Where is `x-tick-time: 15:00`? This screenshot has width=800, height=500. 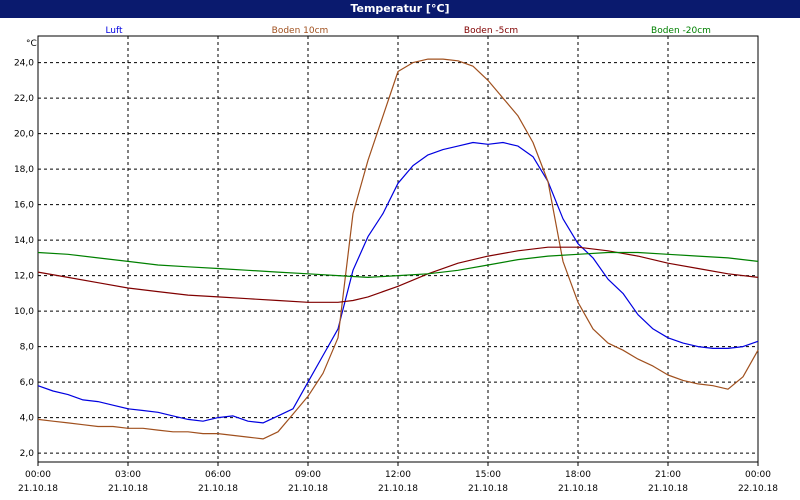
x-tick-time: 15:00 is located at coordinates (488, 475).